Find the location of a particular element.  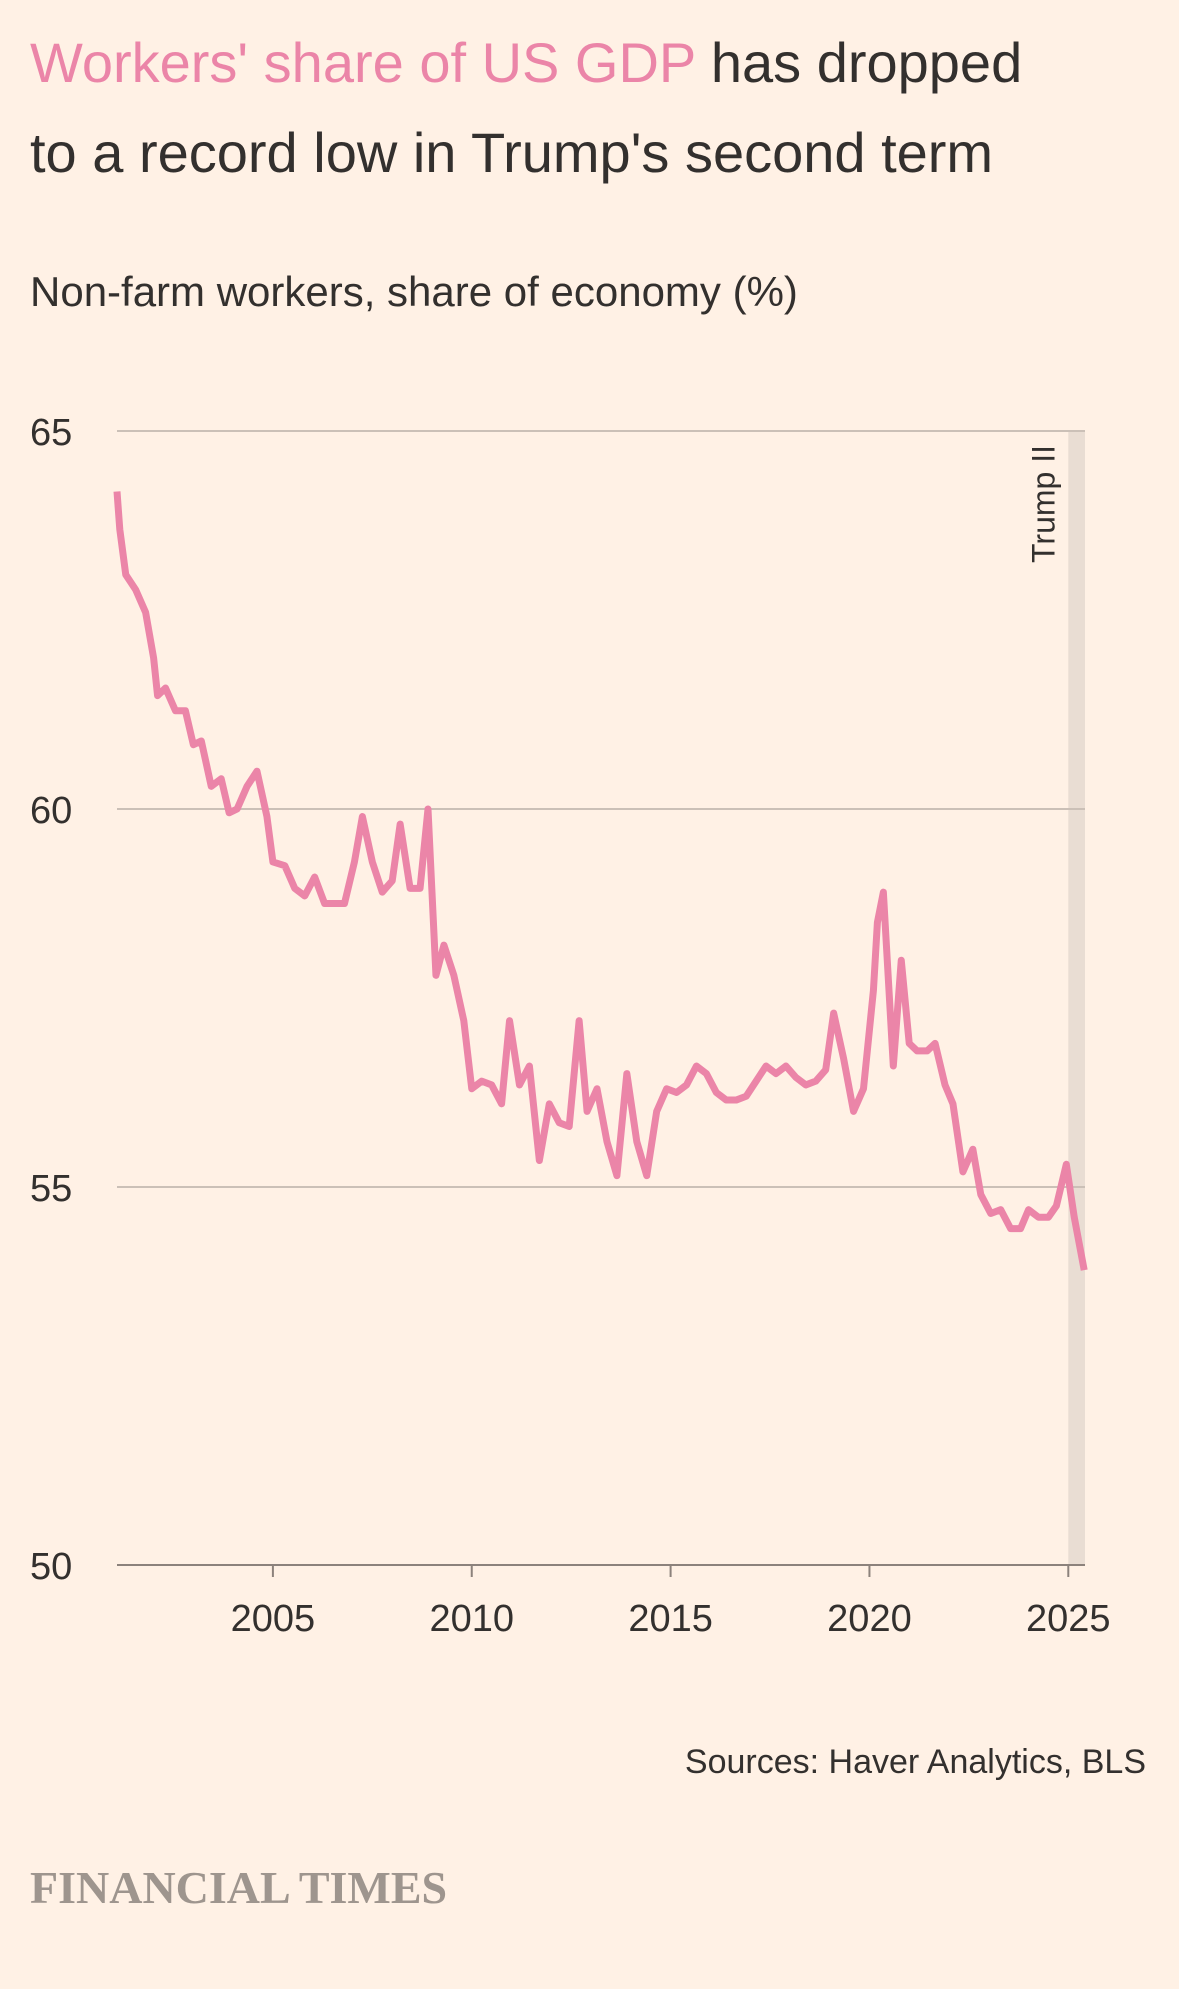

y-tick-label: 65 is located at coordinates (51, 433).